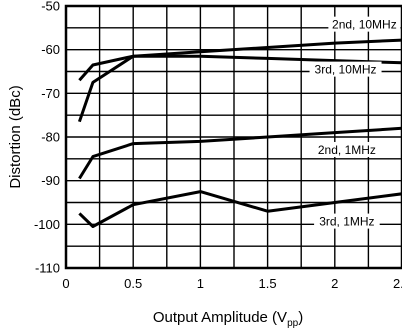 This screenshot has width=402, height=335. What do you see at coordinates (15, 136) in the screenshot?
I see `y-axis-title: Distortion (dBc)` at bounding box center [15, 136].